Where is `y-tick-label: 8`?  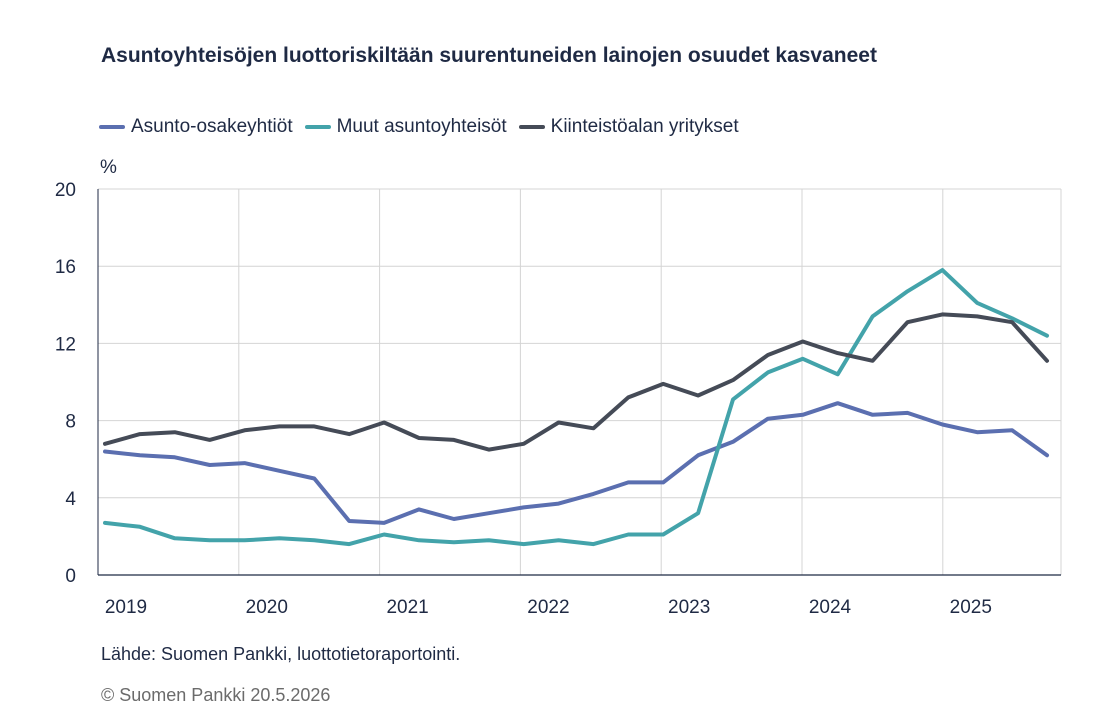
y-tick-label: 8 is located at coordinates (70, 422).